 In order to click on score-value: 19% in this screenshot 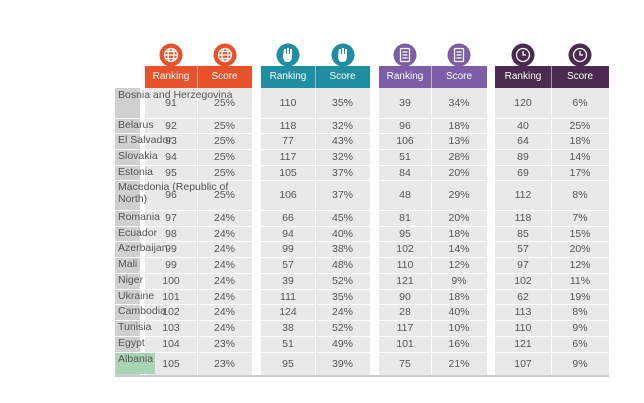, I will do `click(580, 296)`.